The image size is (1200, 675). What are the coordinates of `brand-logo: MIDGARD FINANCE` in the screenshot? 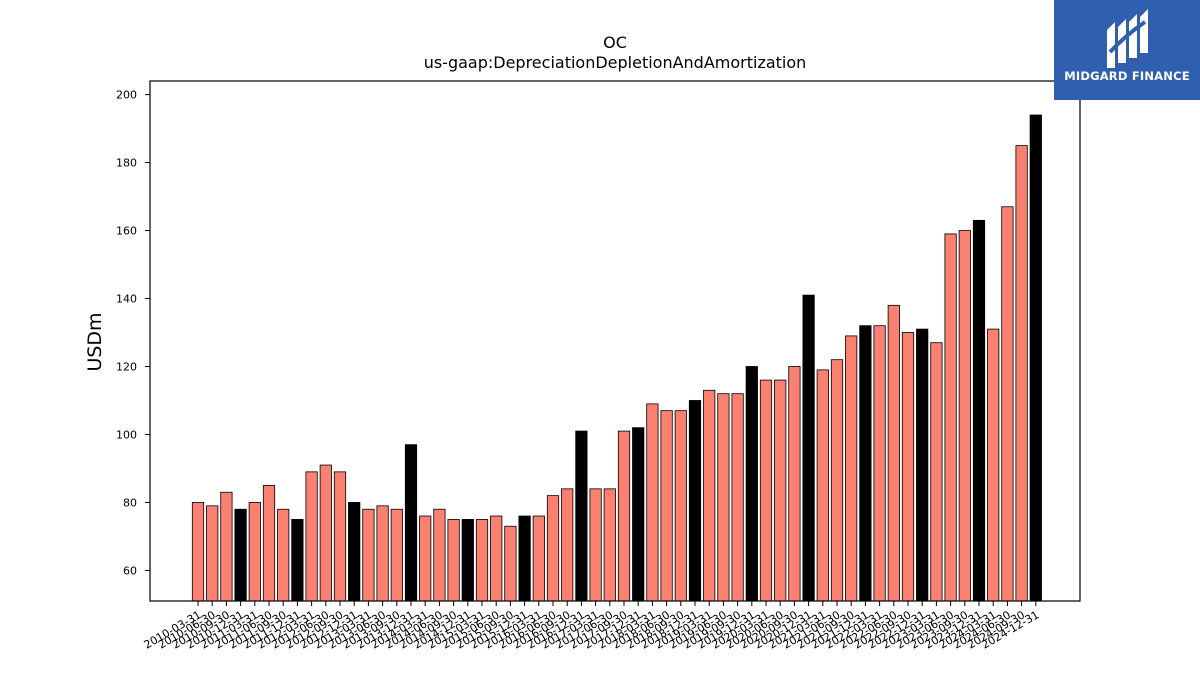 It's located at (1127, 50).